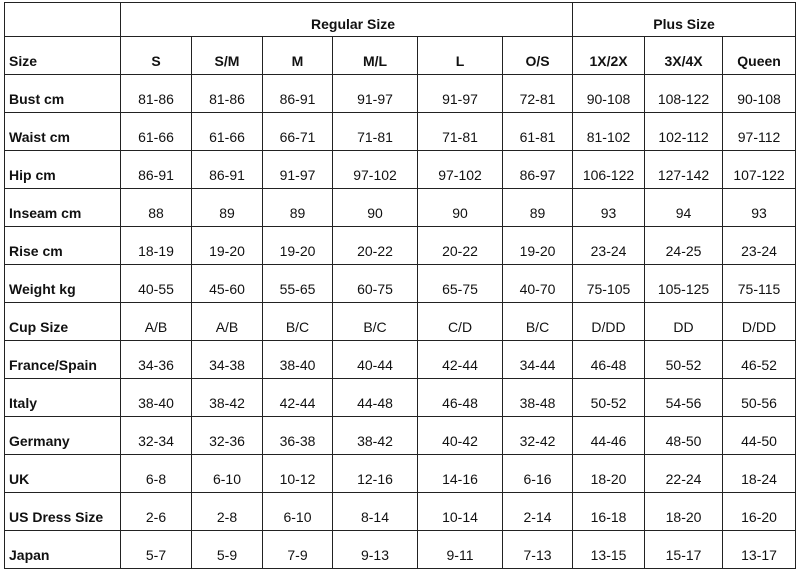 Image resolution: width=800 pixels, height=569 pixels. What do you see at coordinates (375, 473) in the screenshot?
I see `table-cell: 12-16` at bounding box center [375, 473].